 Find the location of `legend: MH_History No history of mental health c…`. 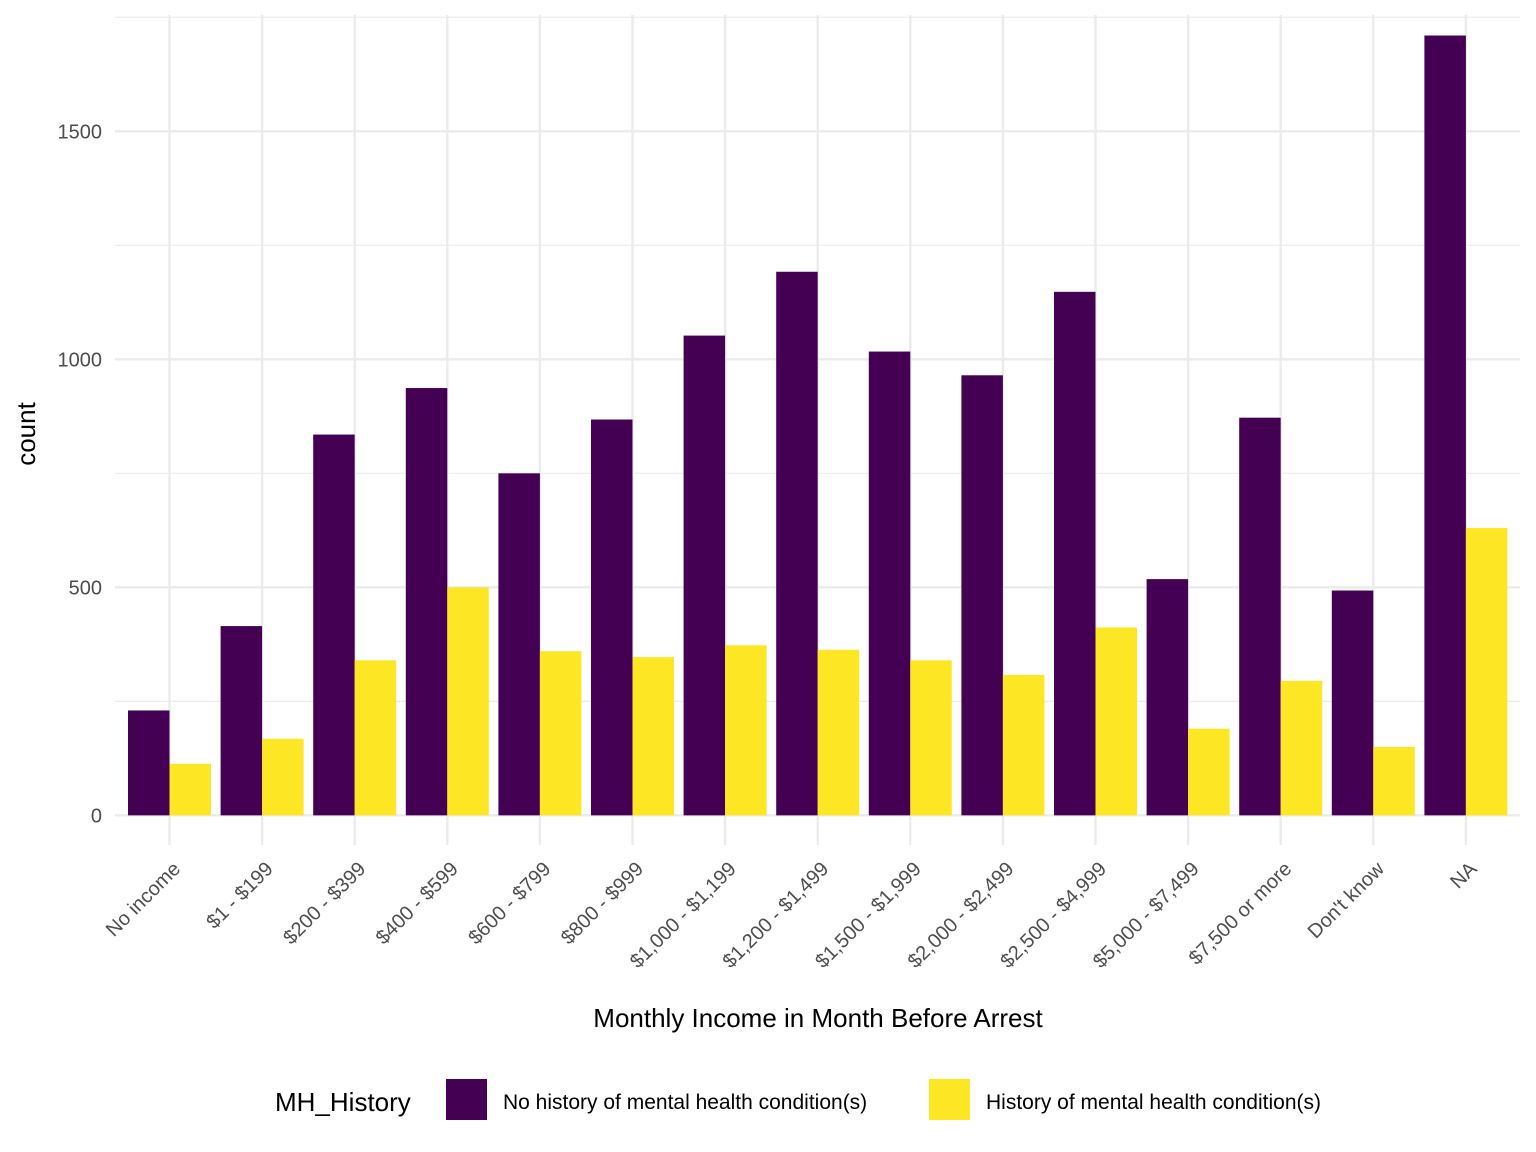

legend: MH_History No history of mental health c… is located at coordinates (798, 1099).